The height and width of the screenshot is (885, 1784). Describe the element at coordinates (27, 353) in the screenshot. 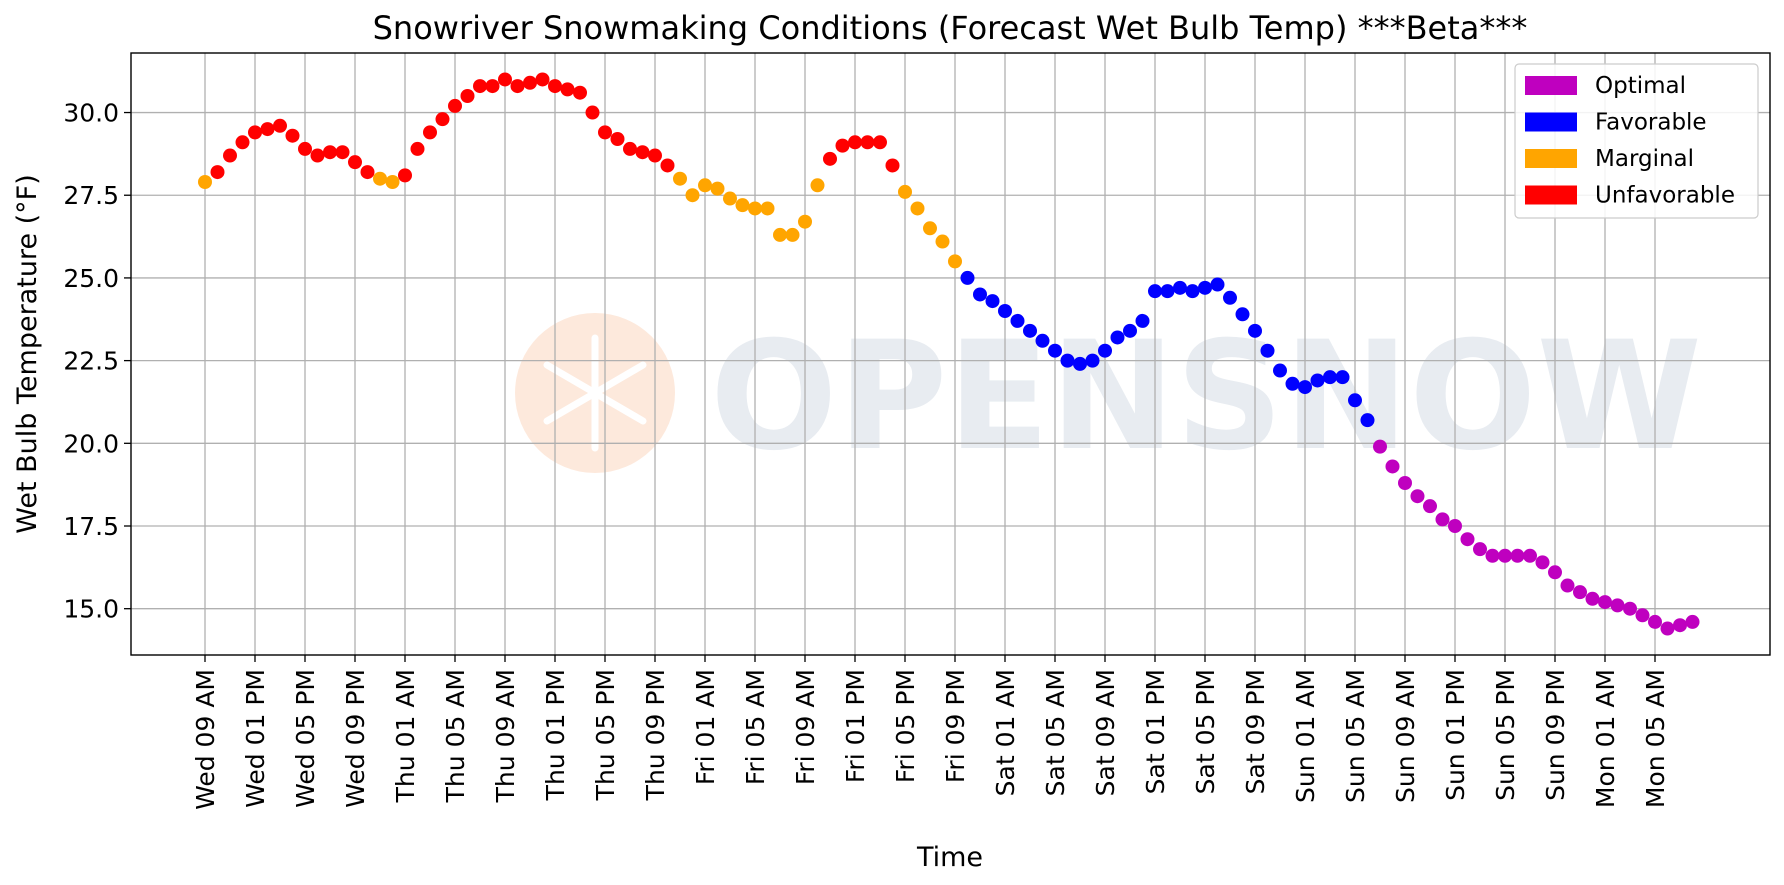

I see `y-axis-title: Wet Bulb Temperature (°F)` at that location.